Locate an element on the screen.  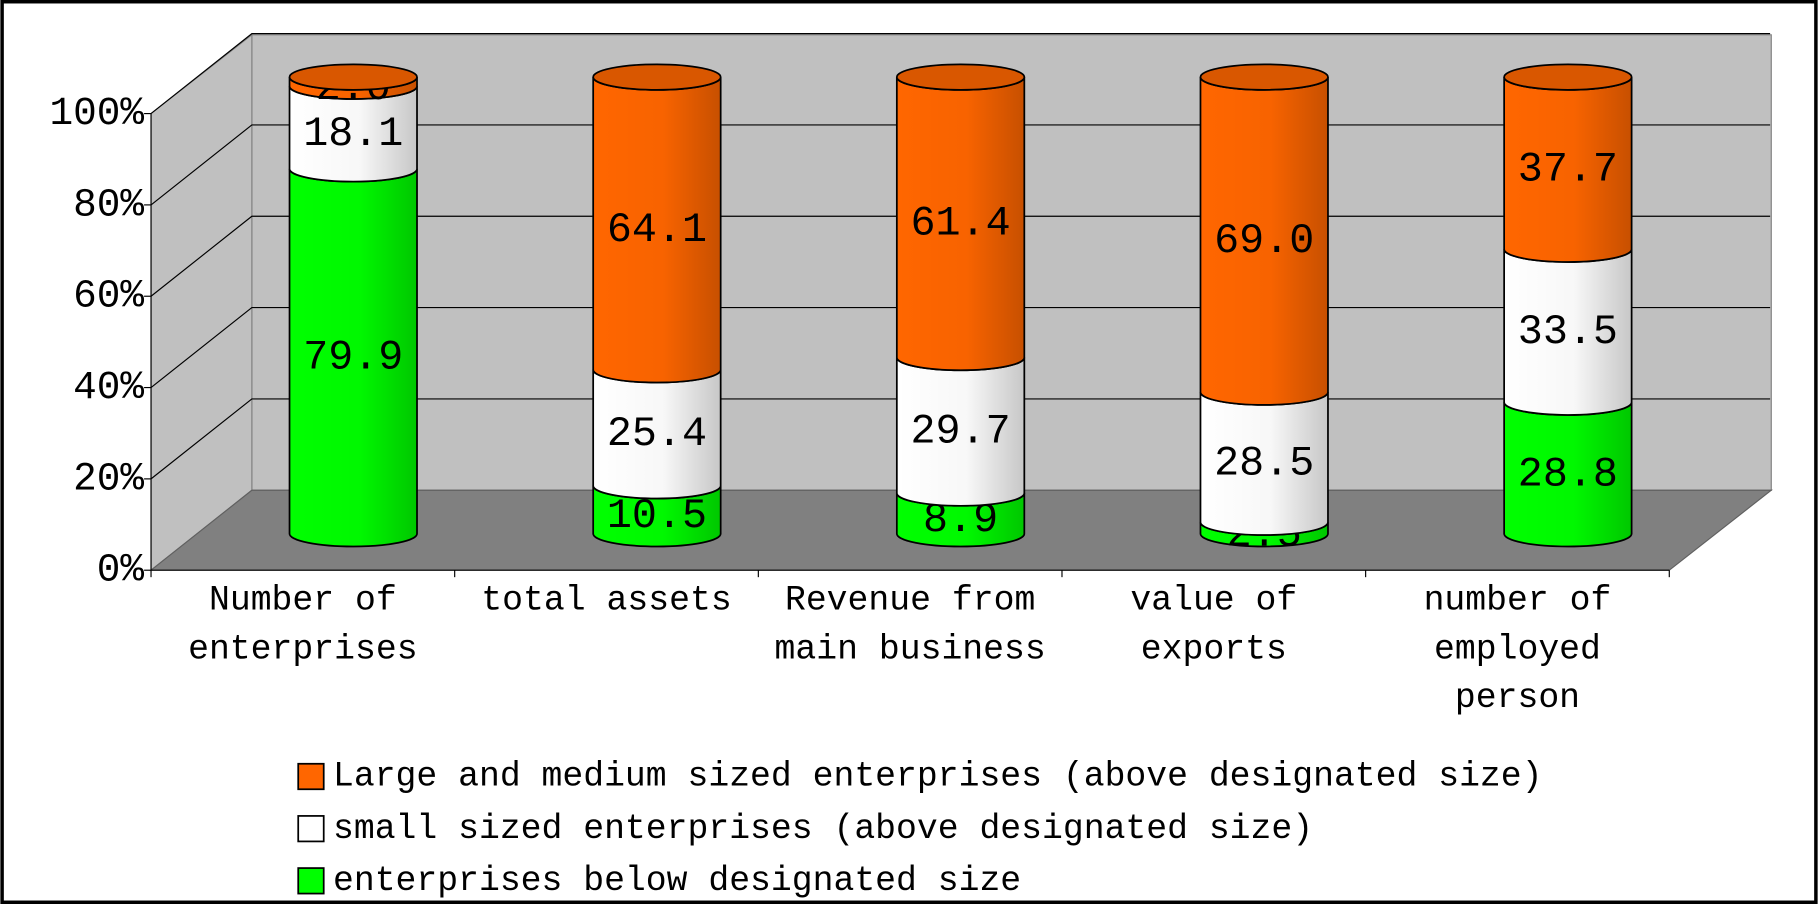
x-tick-label: number of employed person is located at coordinates (1517, 650).